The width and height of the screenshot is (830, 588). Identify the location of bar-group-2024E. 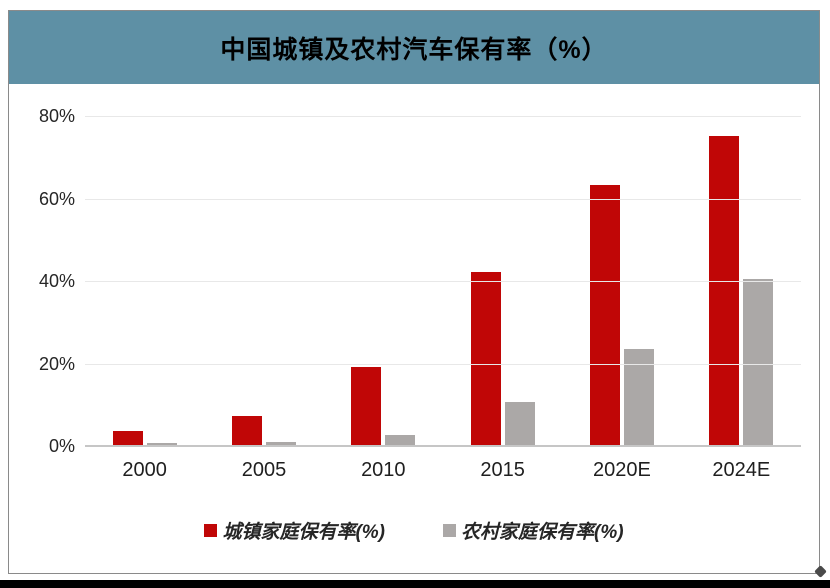
(741, 268).